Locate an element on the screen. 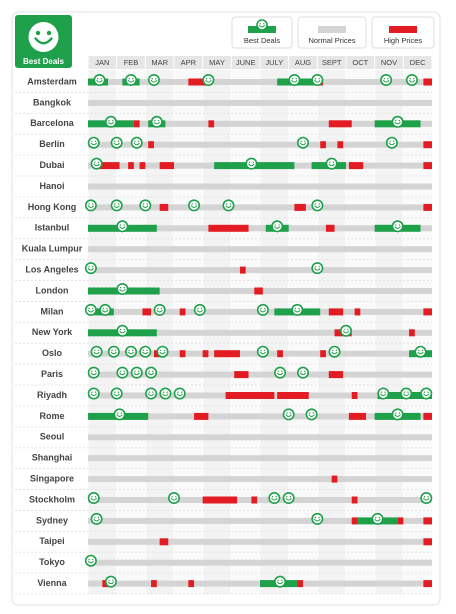  month-header is located at coordinates (217, 62).